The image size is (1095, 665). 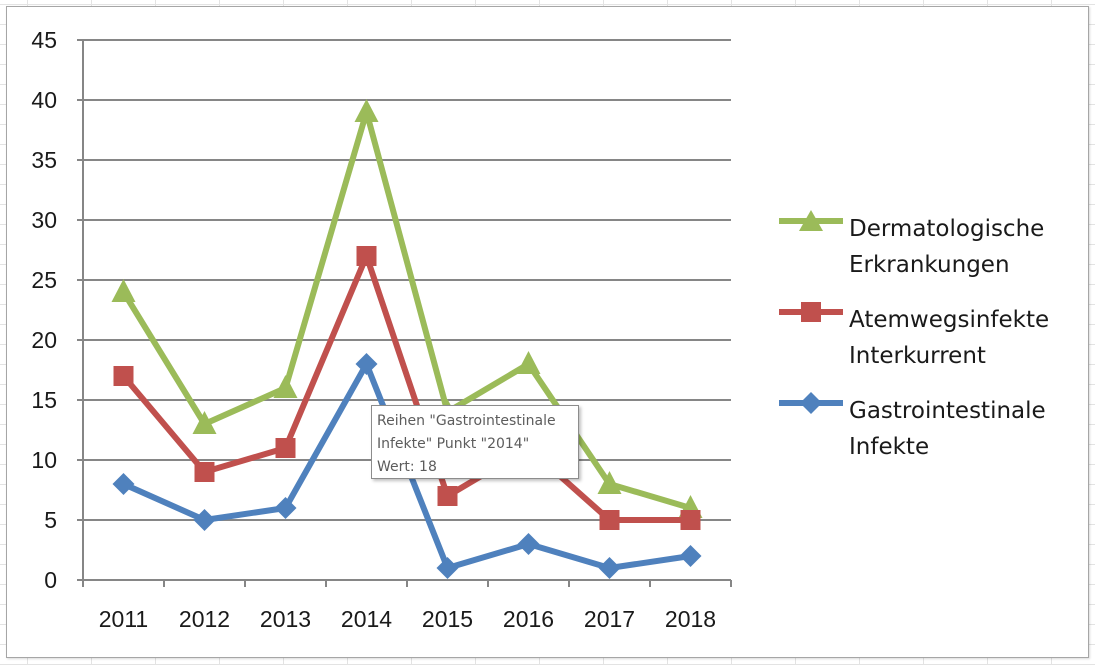 I want to click on y-tick-label: 0, so click(x=50, y=580).